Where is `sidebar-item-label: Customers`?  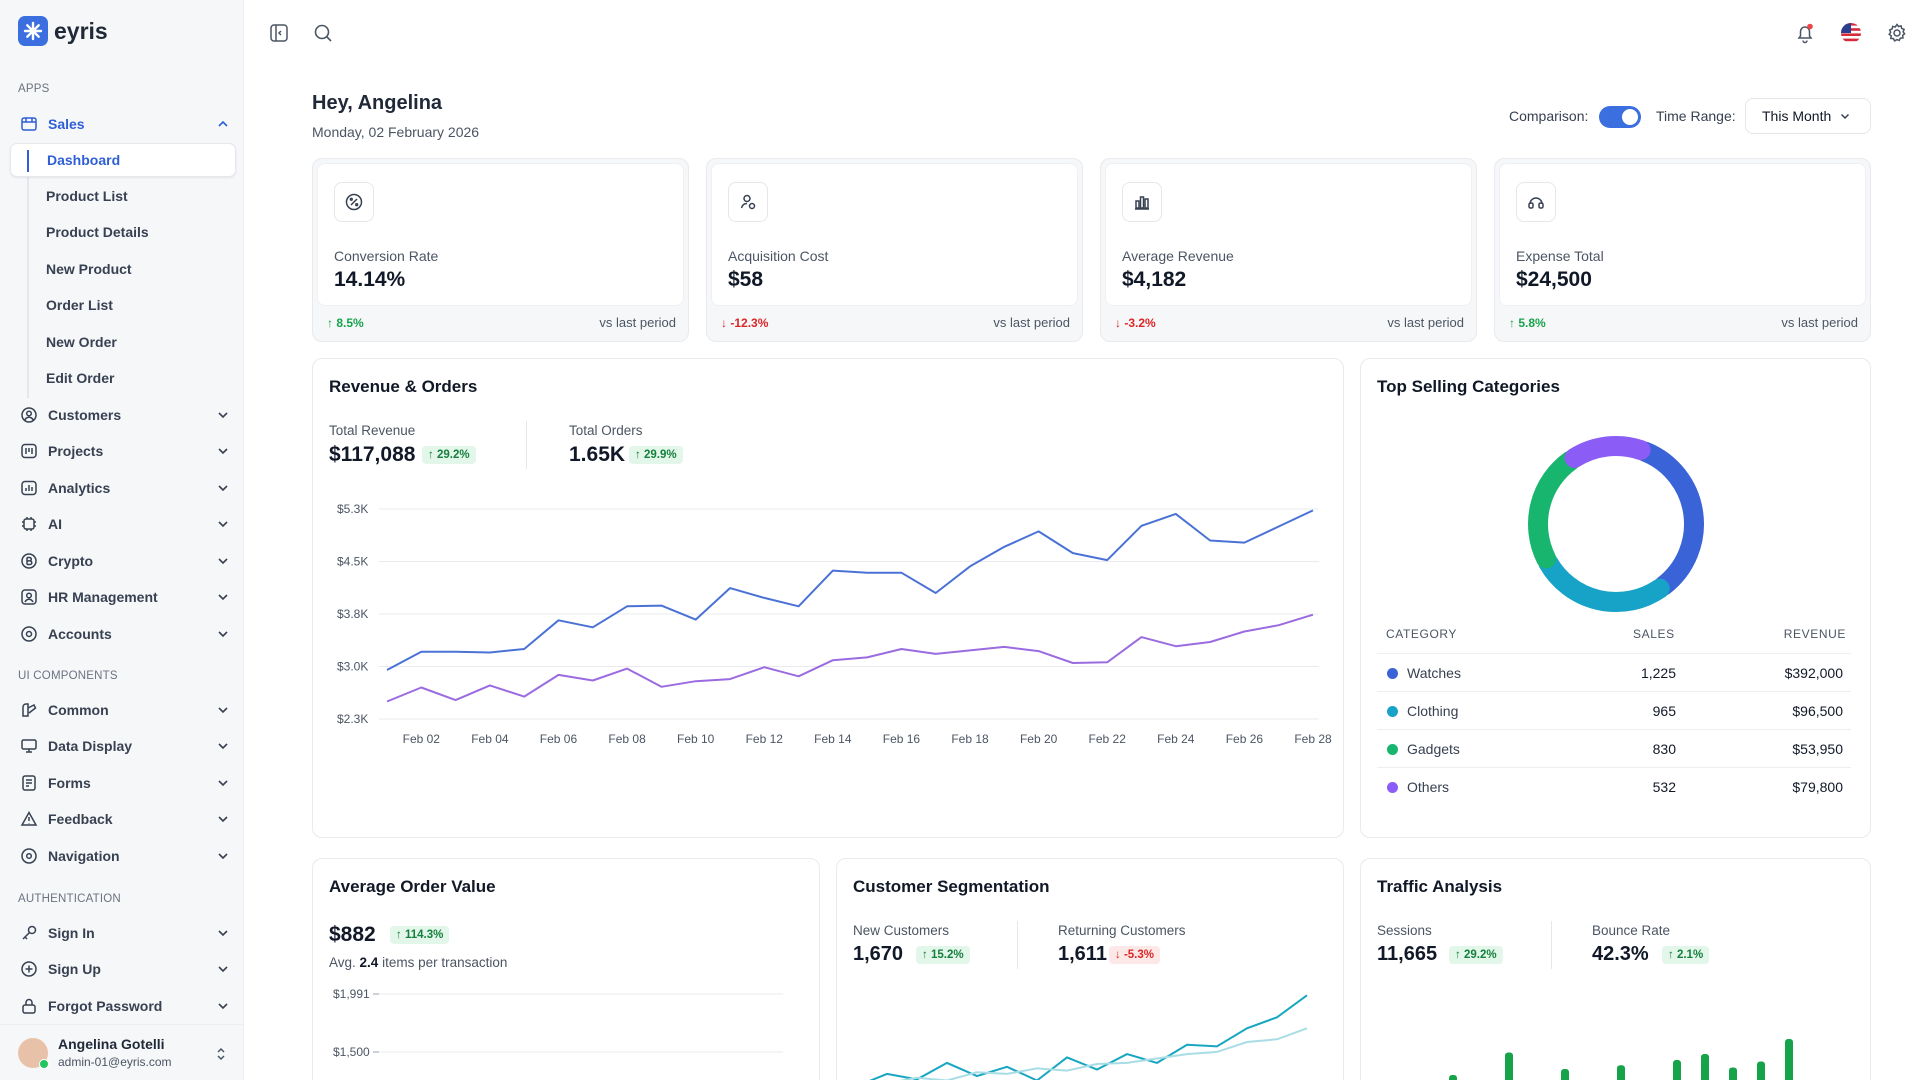 sidebar-item-label: Customers is located at coordinates (85, 415).